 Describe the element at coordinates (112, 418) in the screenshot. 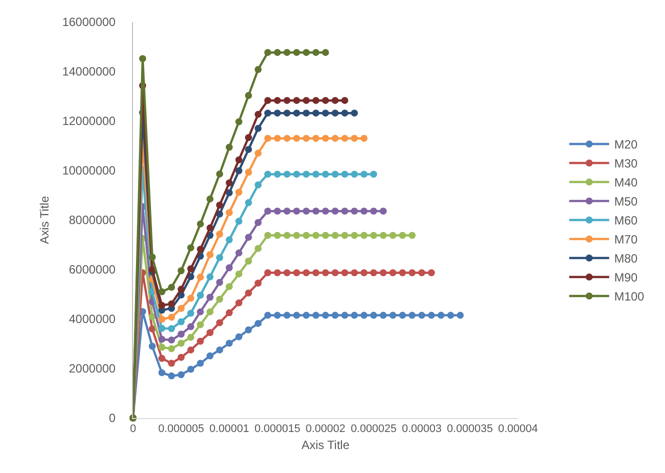

I see `y-tick-label: 0` at that location.